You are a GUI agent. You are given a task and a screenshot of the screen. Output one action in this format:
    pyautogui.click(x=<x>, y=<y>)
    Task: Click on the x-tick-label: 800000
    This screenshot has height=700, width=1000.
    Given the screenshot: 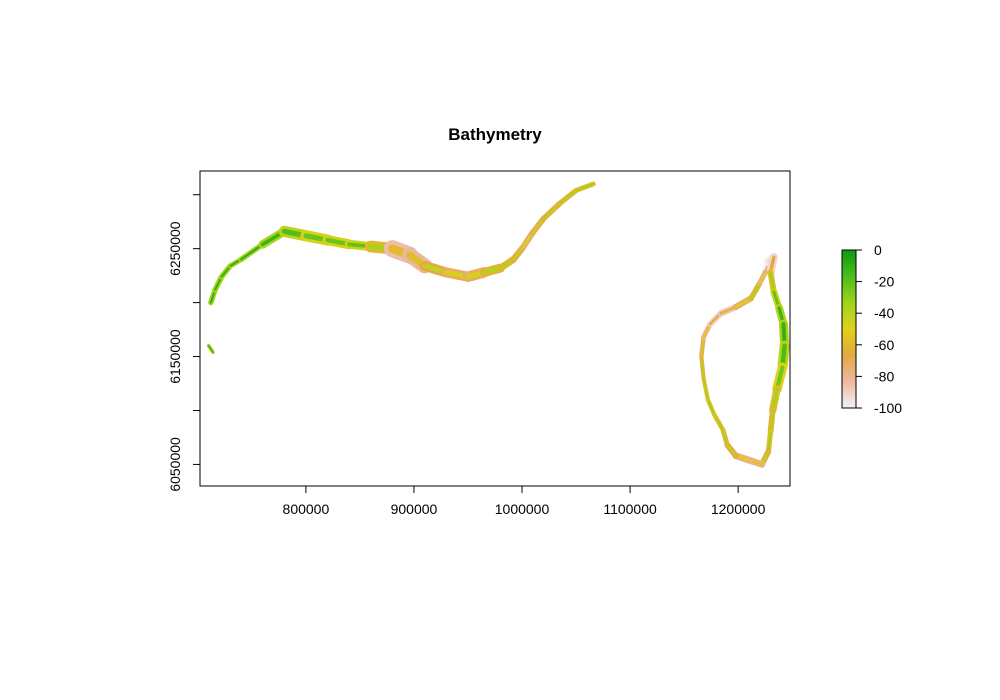 What is the action you would take?
    pyautogui.click(x=306, y=509)
    